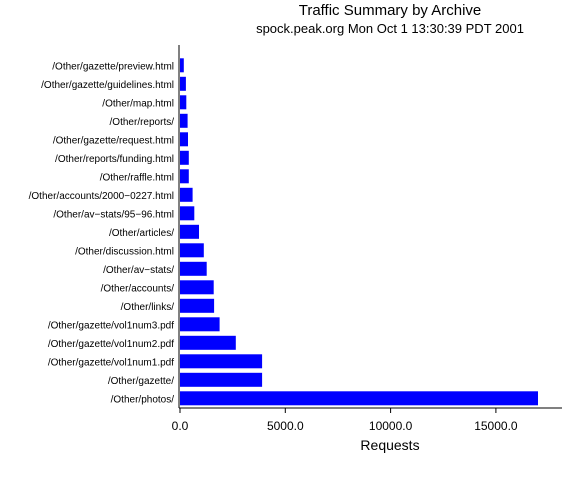 This screenshot has width=564, height=492. I want to click on category-label: /Other/accounts/, so click(138, 288).